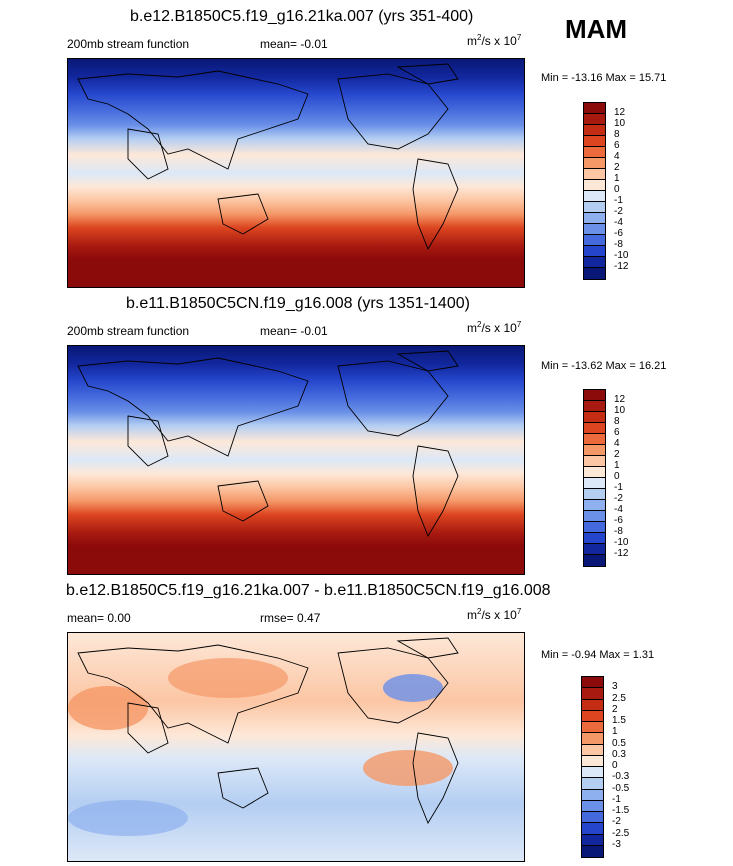 Image resolution: width=733 pixels, height=866 pixels. I want to click on colorbar-tick-label: 0.3, so click(619, 754).